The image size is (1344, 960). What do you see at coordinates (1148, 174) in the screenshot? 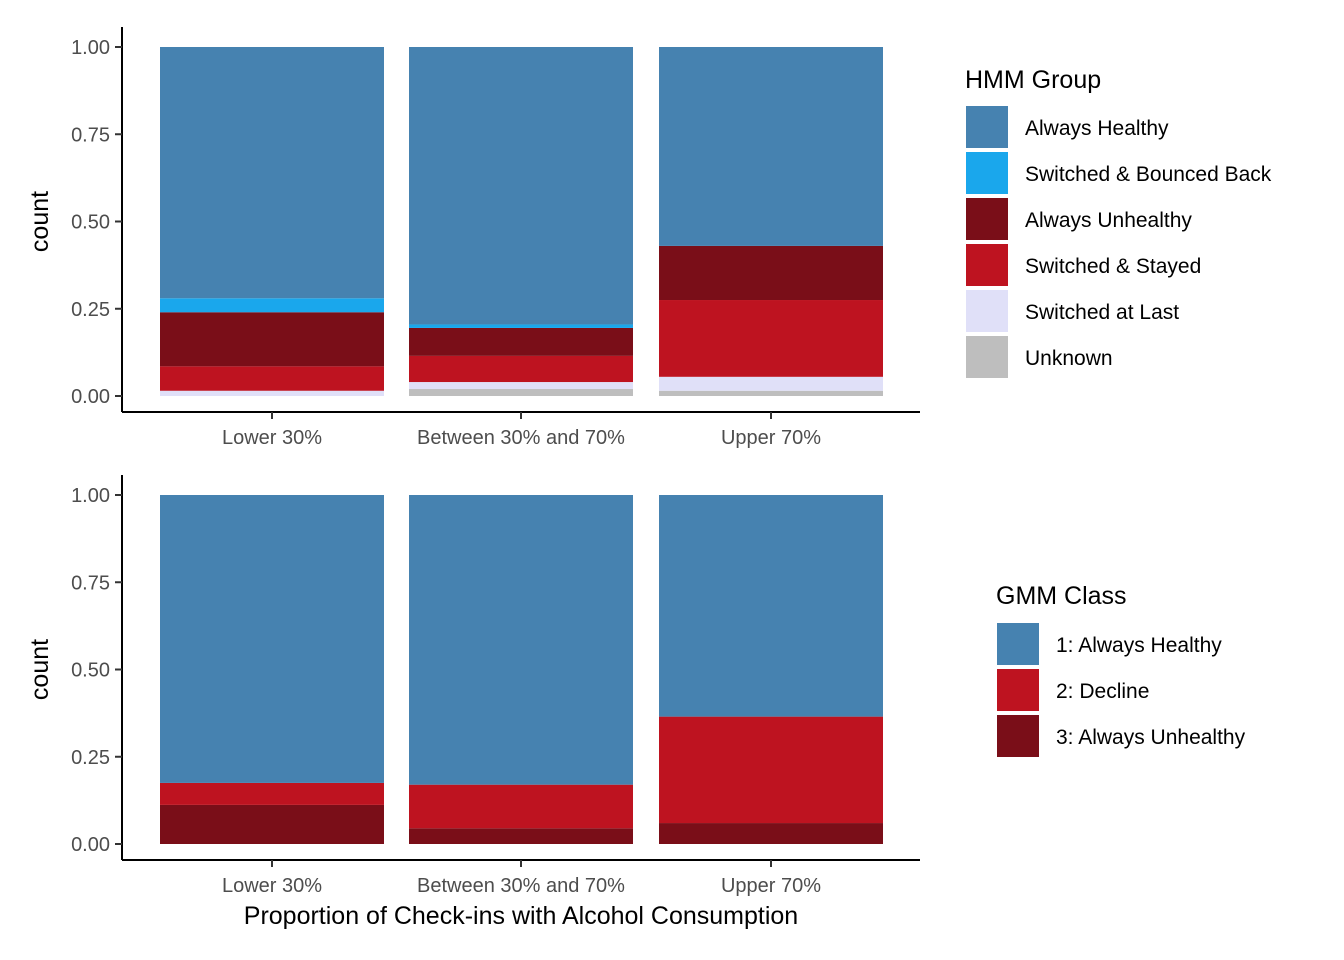
I see `legend-label: Switched & Bounced Back` at bounding box center [1148, 174].